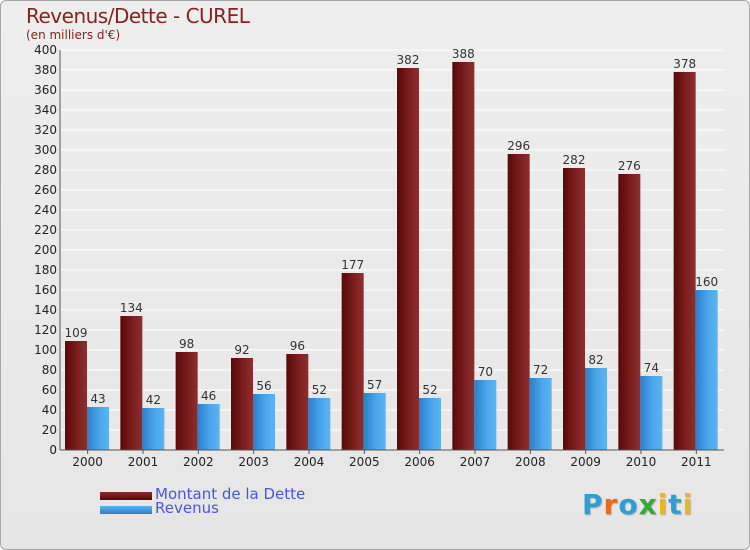 This screenshot has width=750, height=550. I want to click on y-tick-label: 400, so click(45, 50).